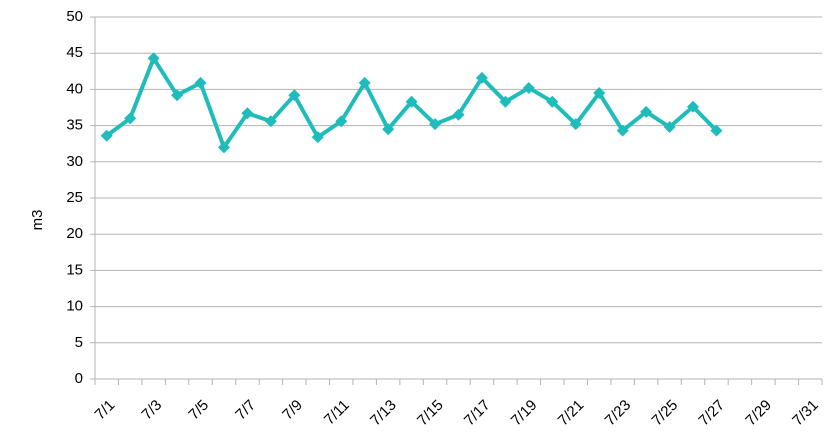 The image size is (840, 438). I want to click on y-tick-label: 50, so click(74, 16).